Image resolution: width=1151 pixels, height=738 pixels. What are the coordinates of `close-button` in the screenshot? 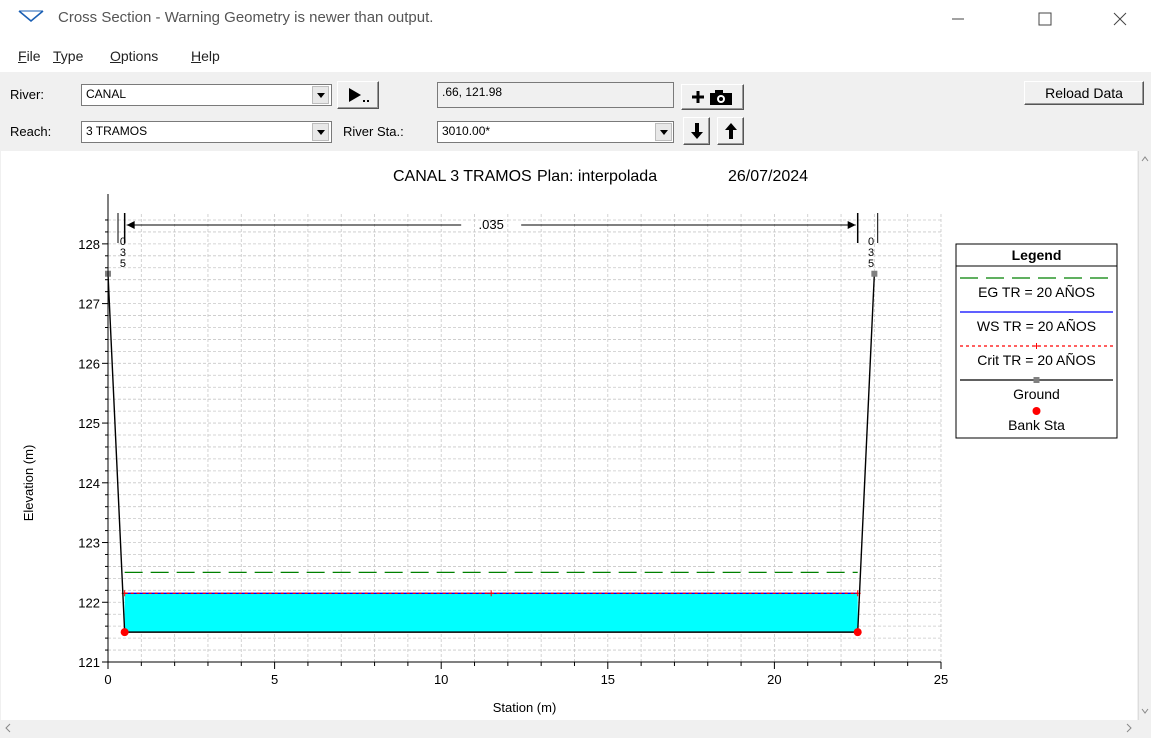 It's located at (1120, 19).